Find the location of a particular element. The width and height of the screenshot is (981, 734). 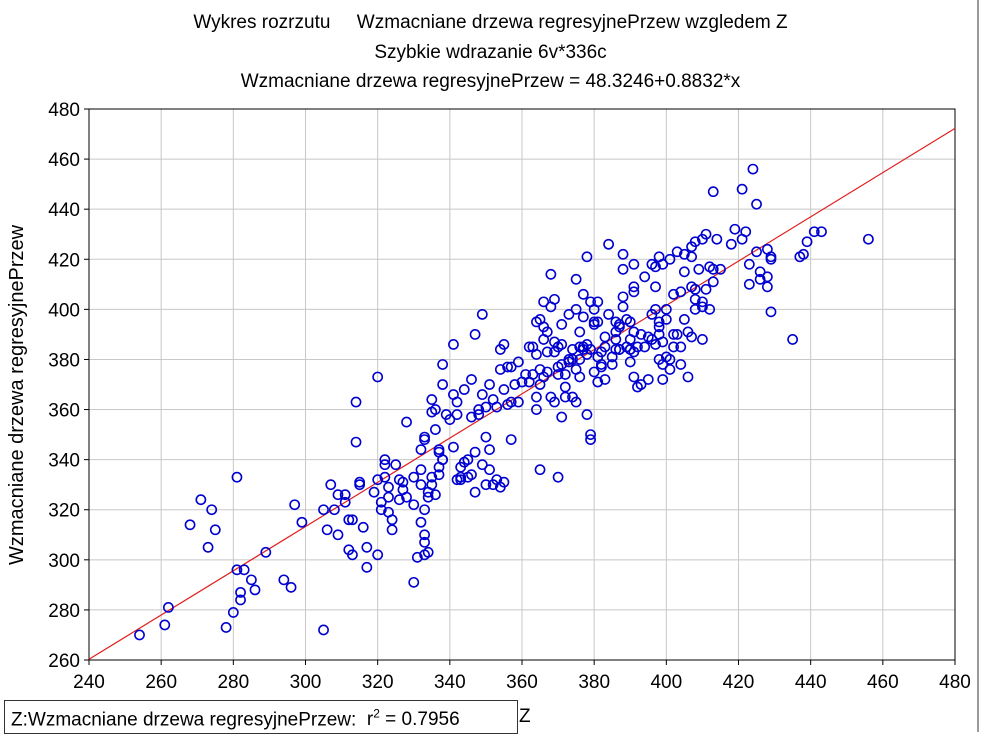

stat-label: Z:Wzmacniane drzewa regresyjnePrzew: is located at coordinates (184, 720).